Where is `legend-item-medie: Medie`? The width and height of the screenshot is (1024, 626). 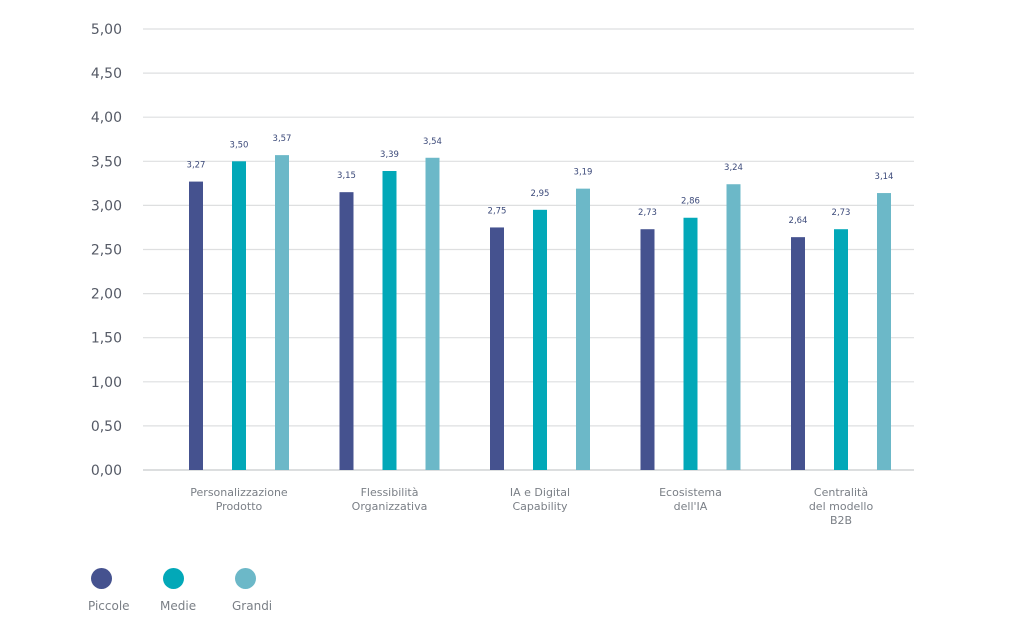
legend-item-medie: Medie is located at coordinates (196, 590).